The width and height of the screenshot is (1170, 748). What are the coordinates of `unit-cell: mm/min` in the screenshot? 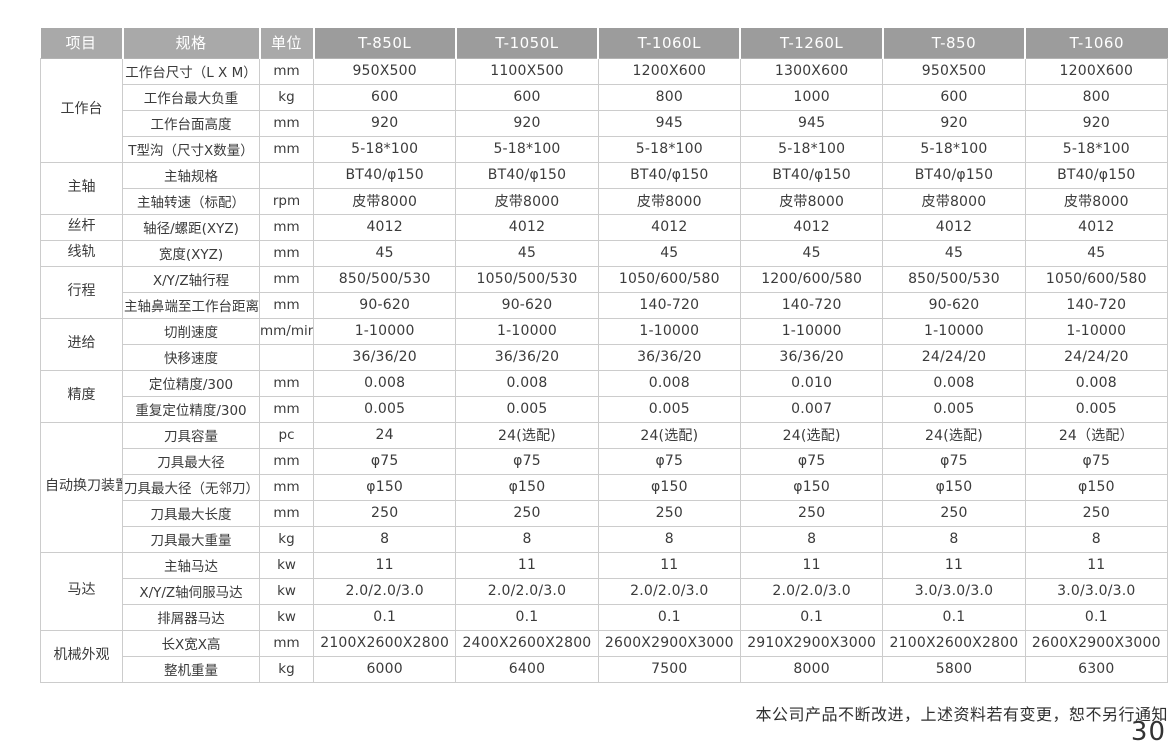 It's located at (286, 331).